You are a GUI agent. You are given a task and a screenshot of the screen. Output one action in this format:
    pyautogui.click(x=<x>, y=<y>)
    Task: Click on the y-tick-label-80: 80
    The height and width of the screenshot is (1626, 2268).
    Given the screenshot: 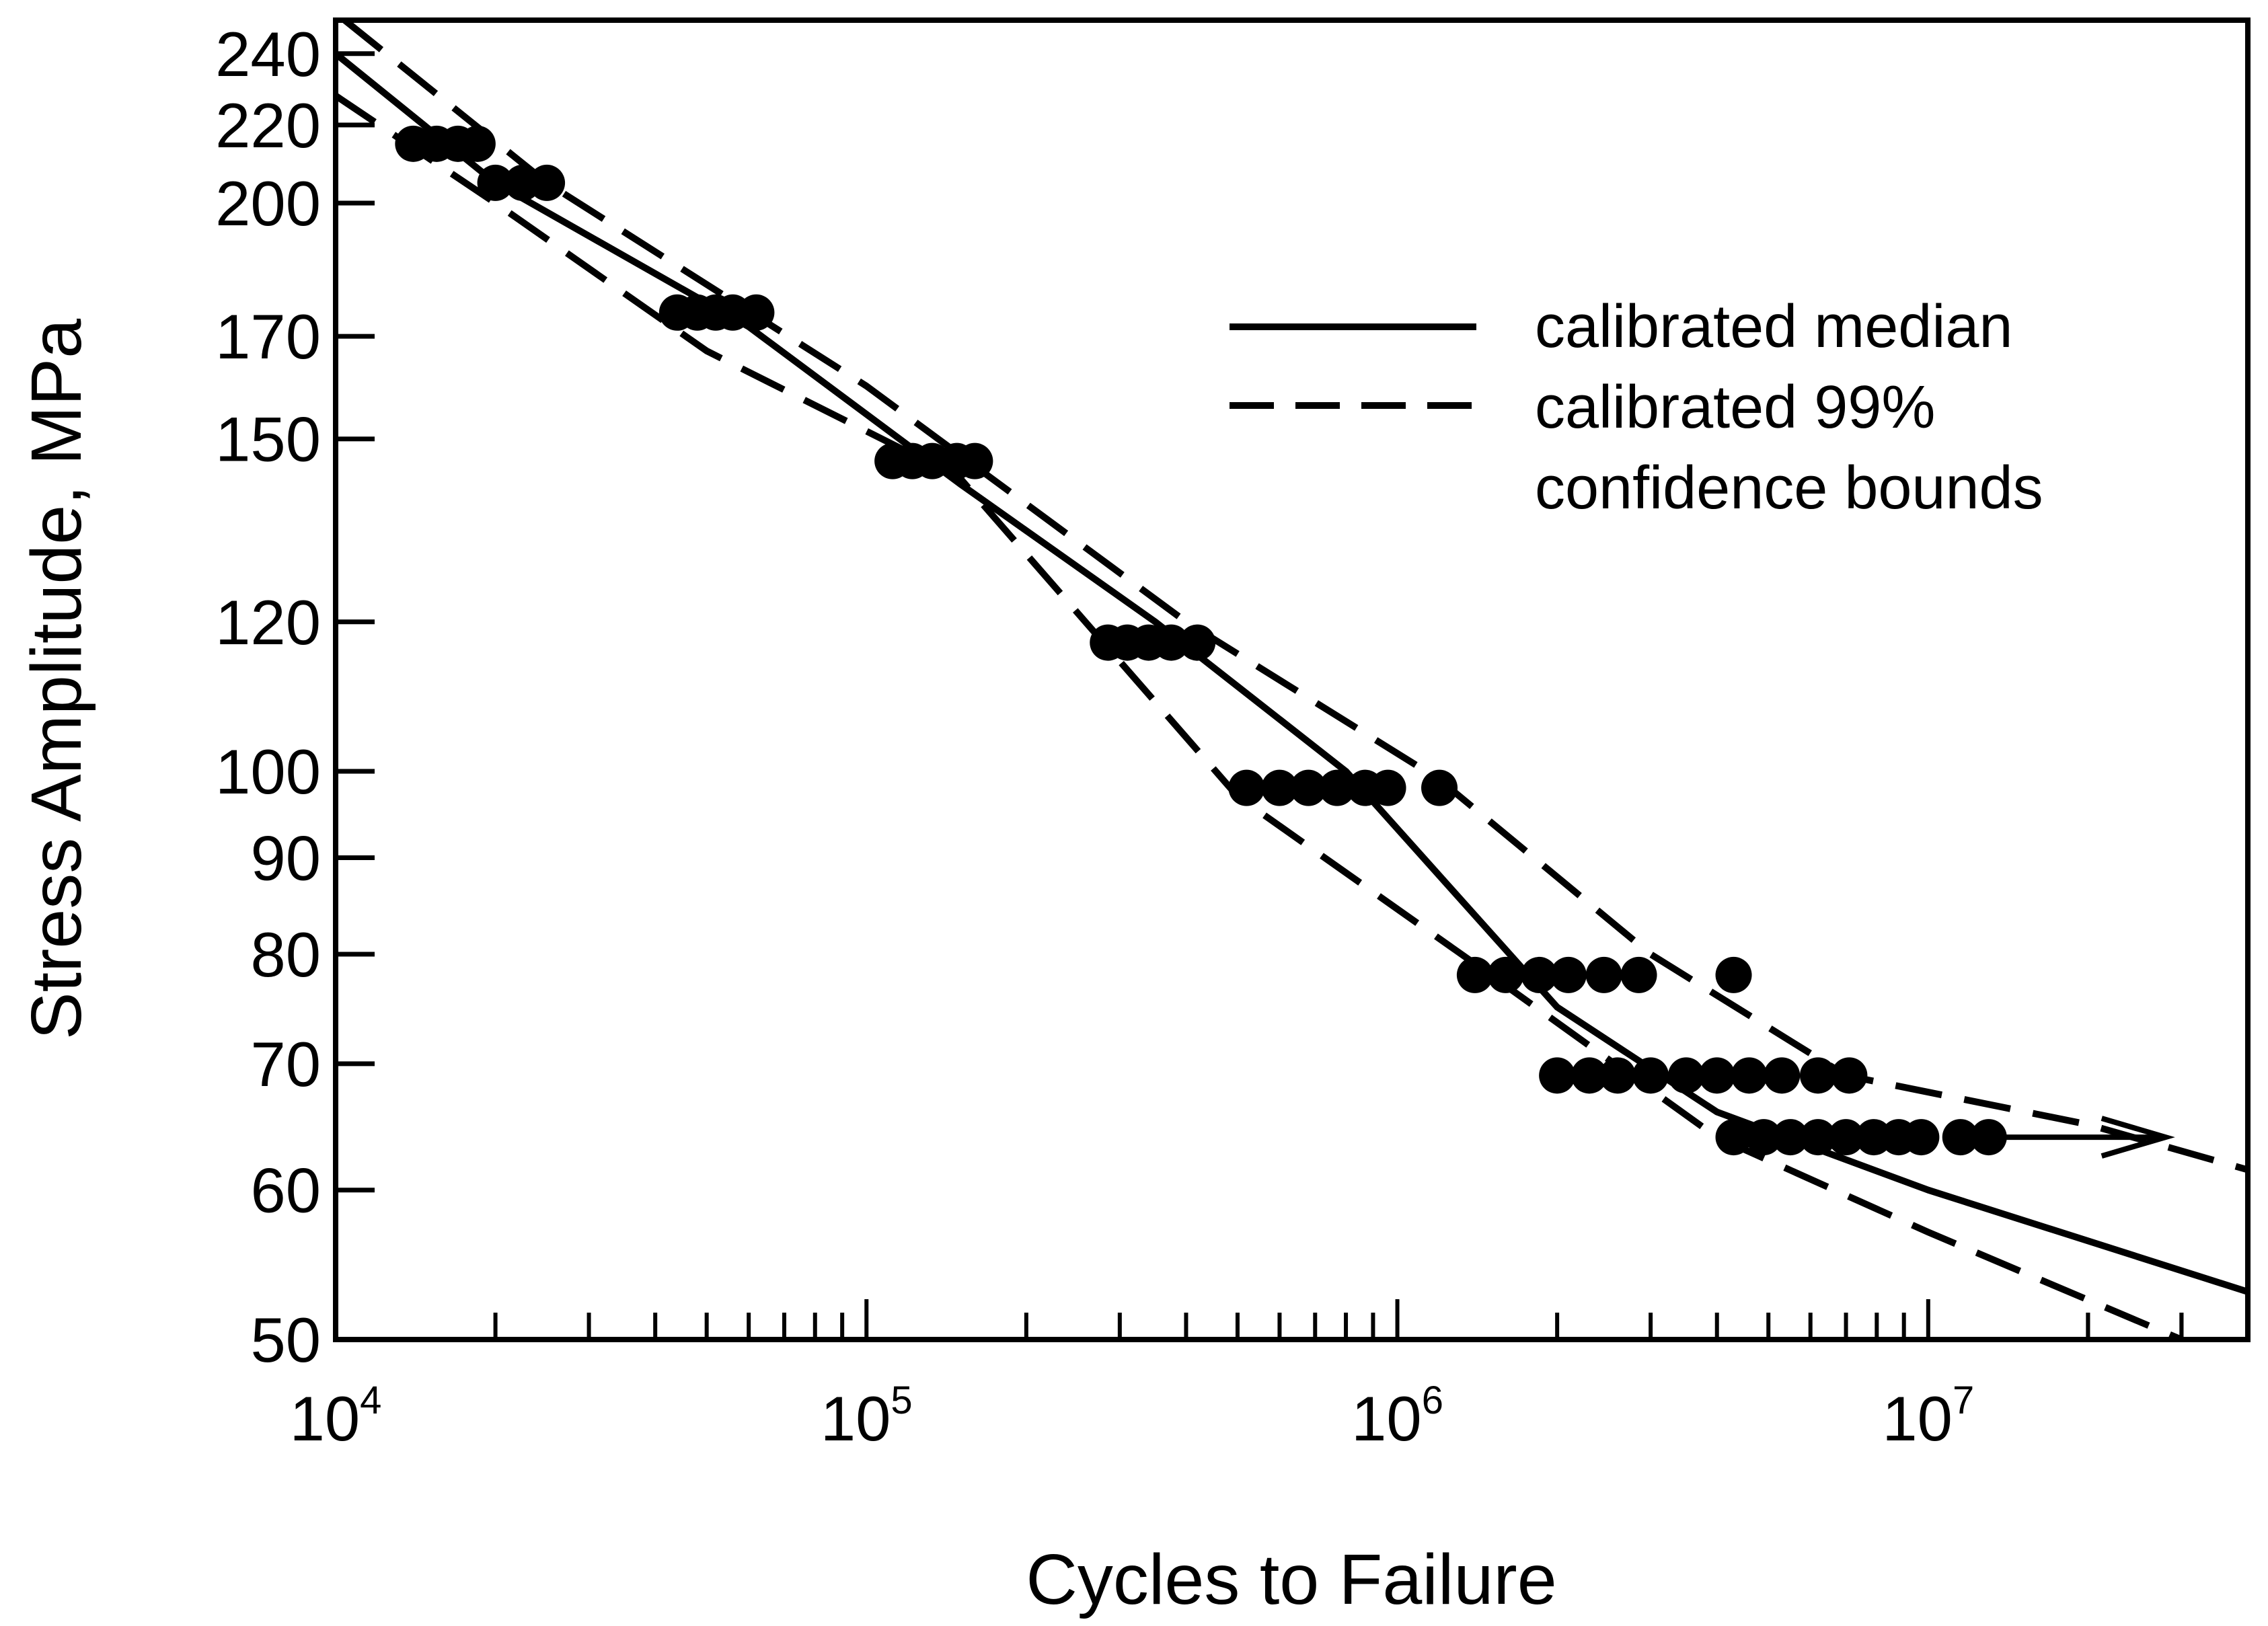 What is the action you would take?
    pyautogui.click(x=285, y=954)
    